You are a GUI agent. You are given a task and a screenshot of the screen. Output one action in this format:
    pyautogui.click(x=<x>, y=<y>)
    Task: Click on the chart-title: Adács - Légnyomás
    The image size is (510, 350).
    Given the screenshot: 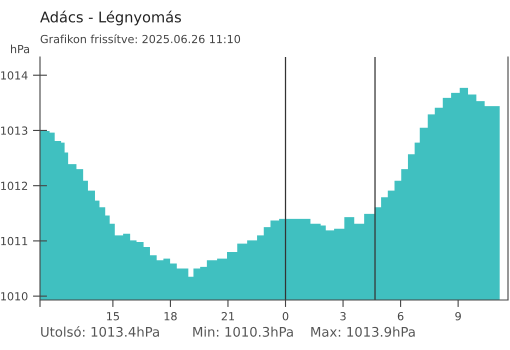 What is the action you would take?
    pyautogui.click(x=110, y=18)
    